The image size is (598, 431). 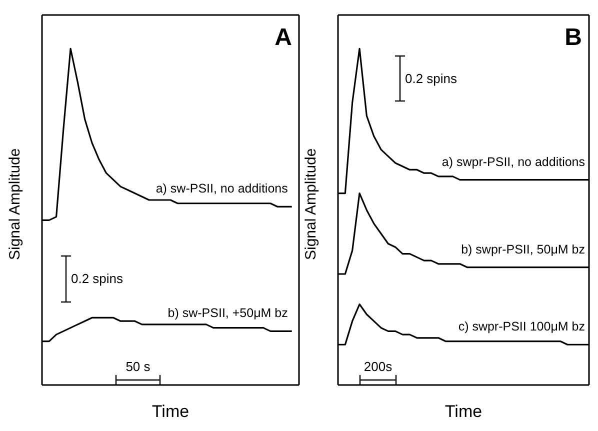 I want to click on series-label: a) sw-PSII, no additions, so click(x=222, y=189).